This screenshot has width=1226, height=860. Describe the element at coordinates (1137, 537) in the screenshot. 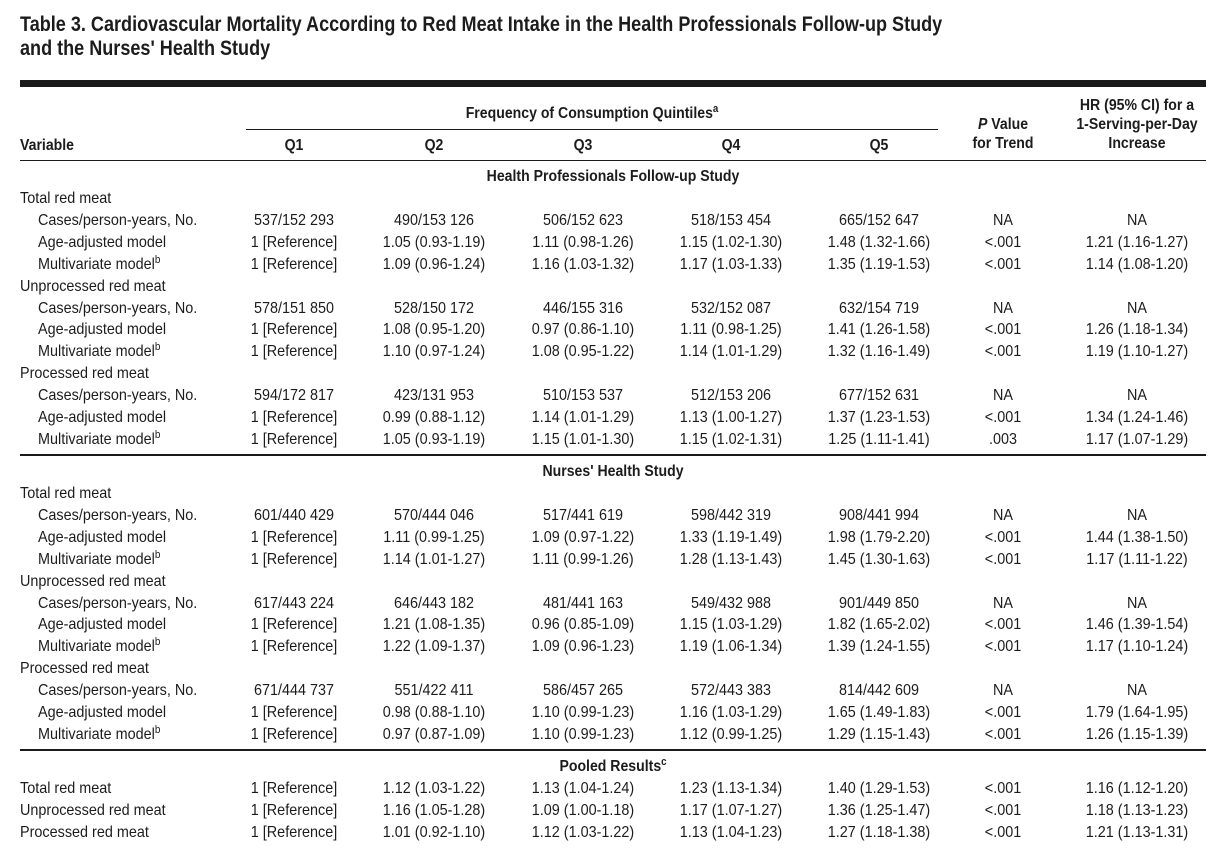

I see `hr-cell: 1.44 (1.38-1.50)` at that location.